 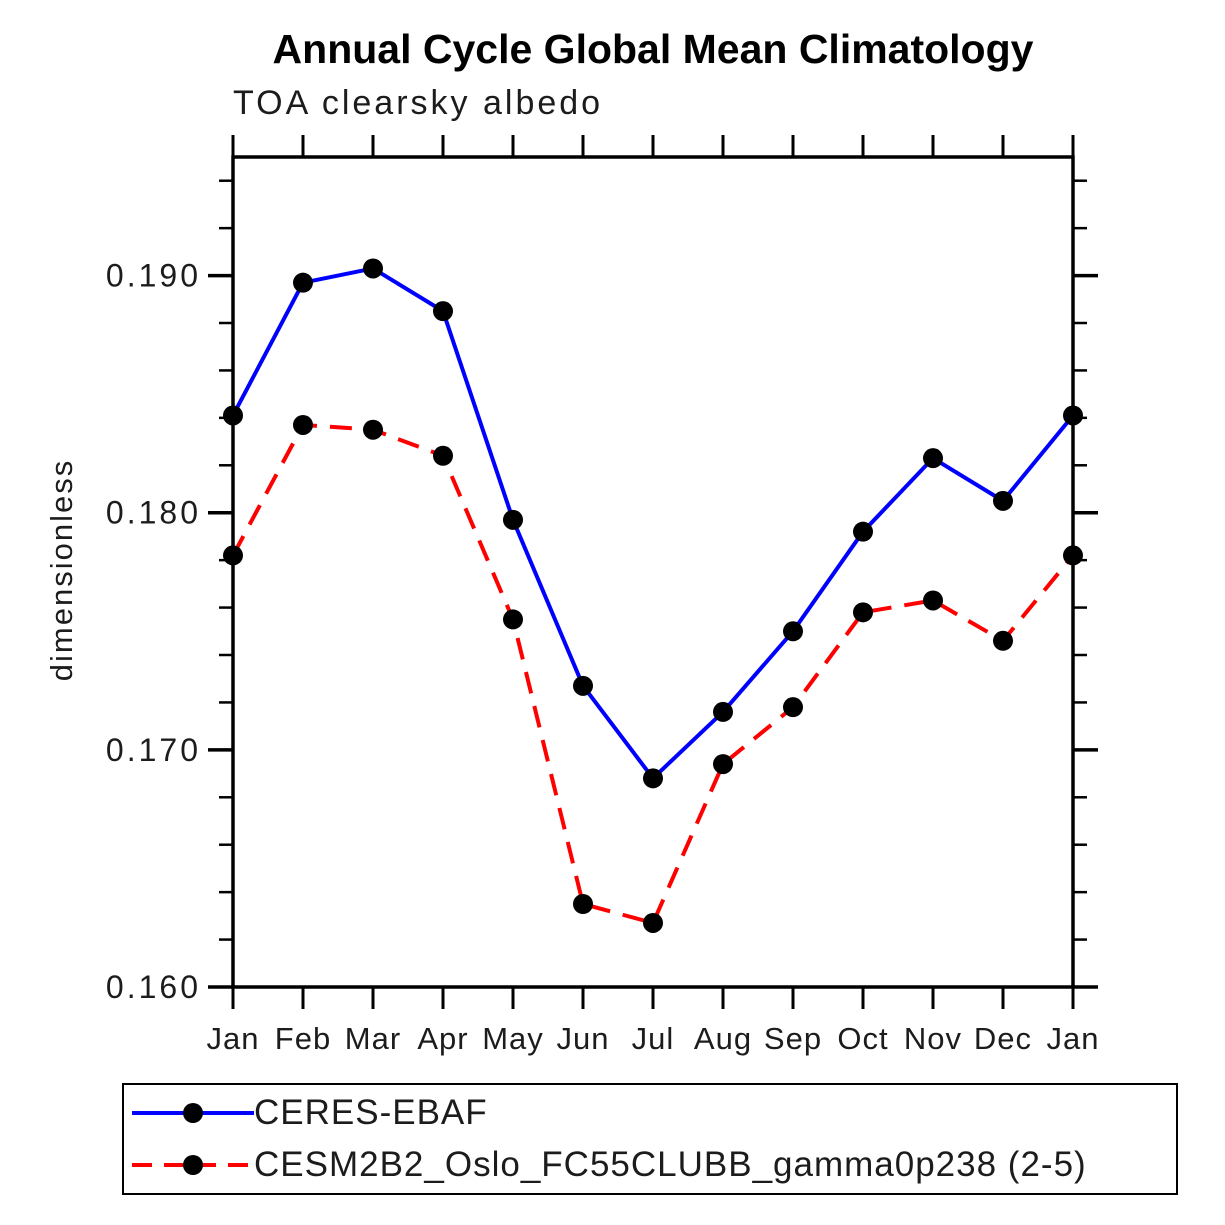 I want to click on legend-entry: CESM2B2_Oslo_FC55CLUBB_gamma0p238 (2-5), so click(x=653, y=1165).